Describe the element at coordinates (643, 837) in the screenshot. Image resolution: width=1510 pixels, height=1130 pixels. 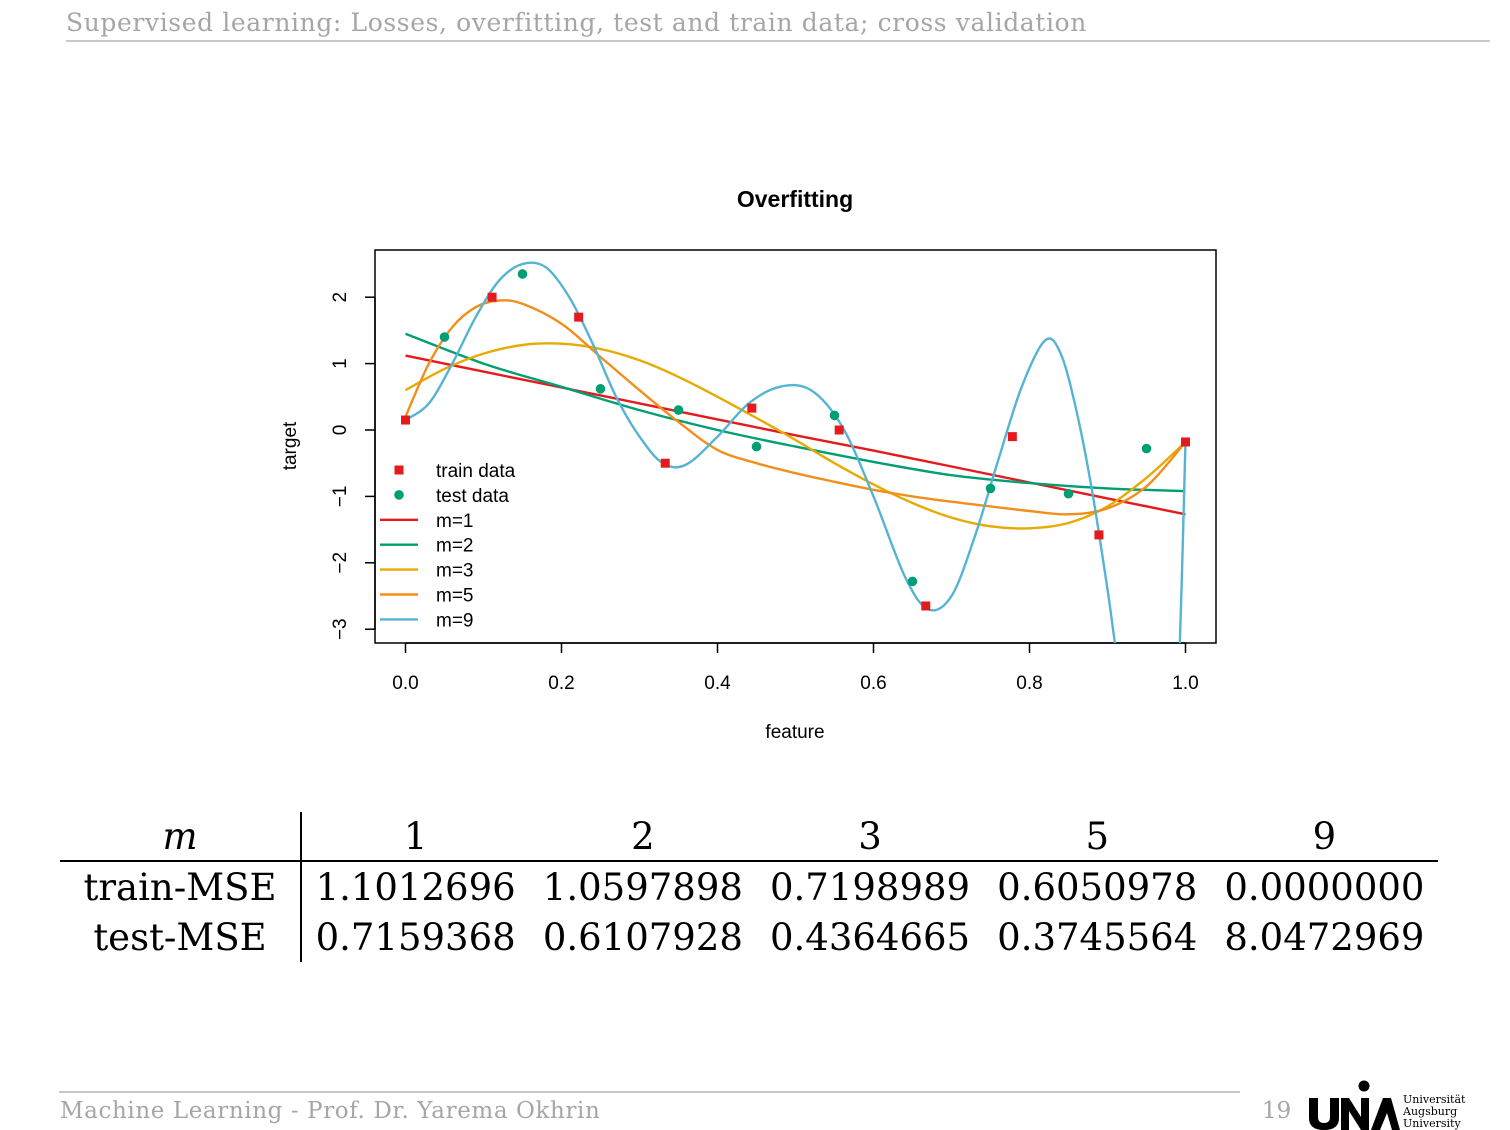
I see `m-value: 2` at that location.